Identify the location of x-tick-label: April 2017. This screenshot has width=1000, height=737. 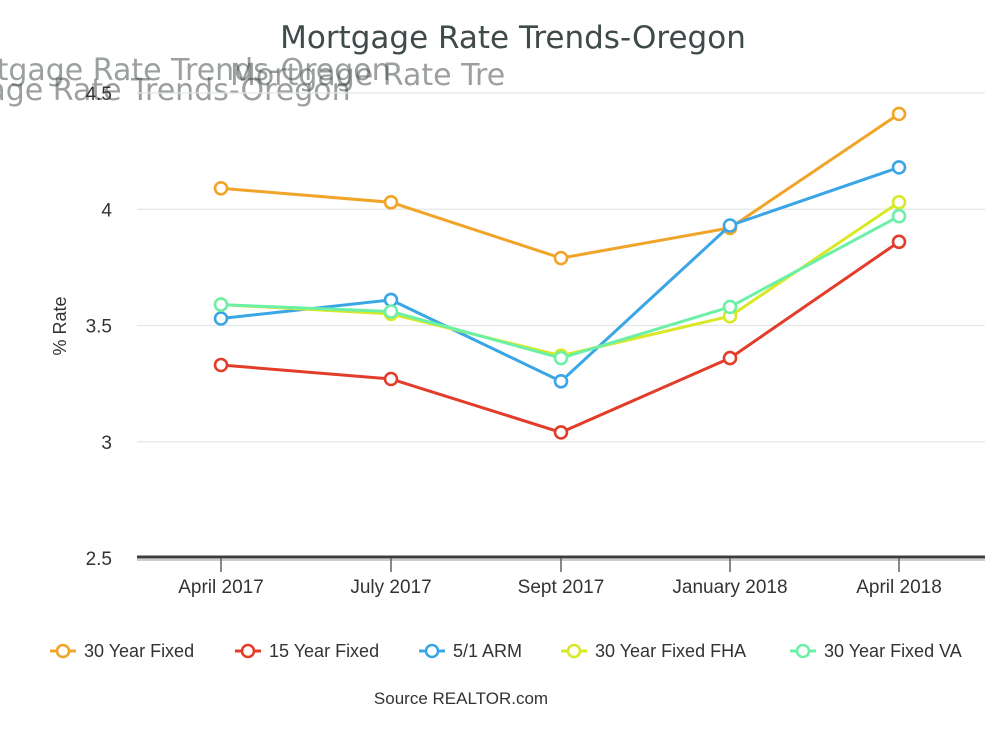
(221, 587).